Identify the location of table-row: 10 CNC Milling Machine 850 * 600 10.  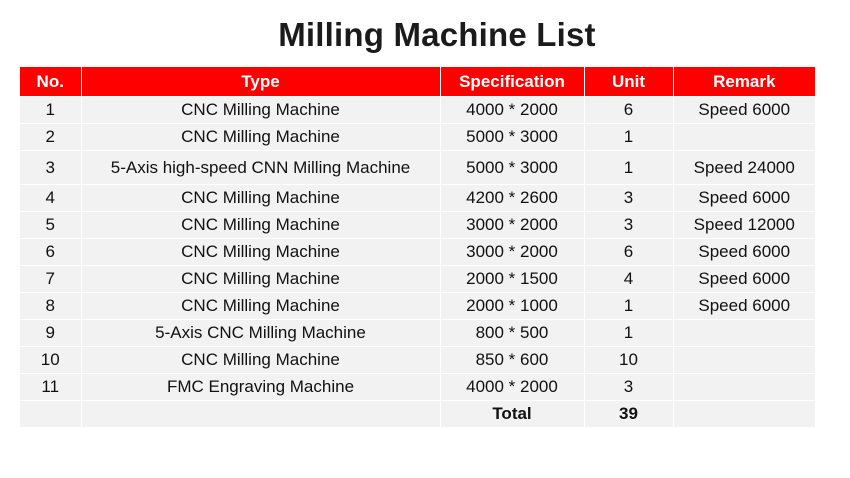
(417, 360).